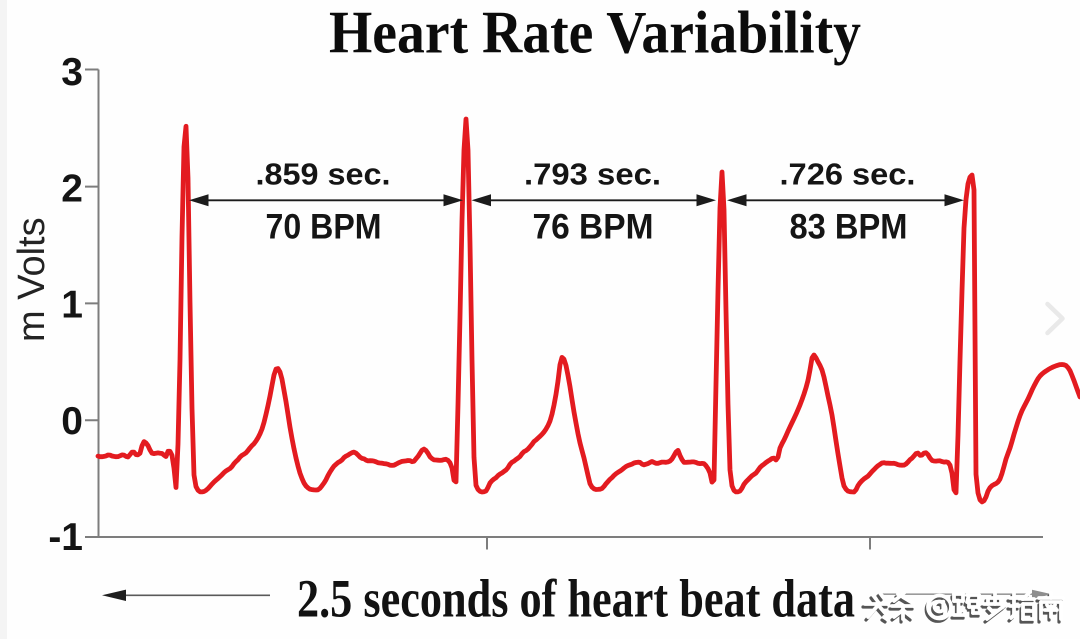 This screenshot has width=1080, height=639. I want to click on svg-text: -1, so click(65, 537).